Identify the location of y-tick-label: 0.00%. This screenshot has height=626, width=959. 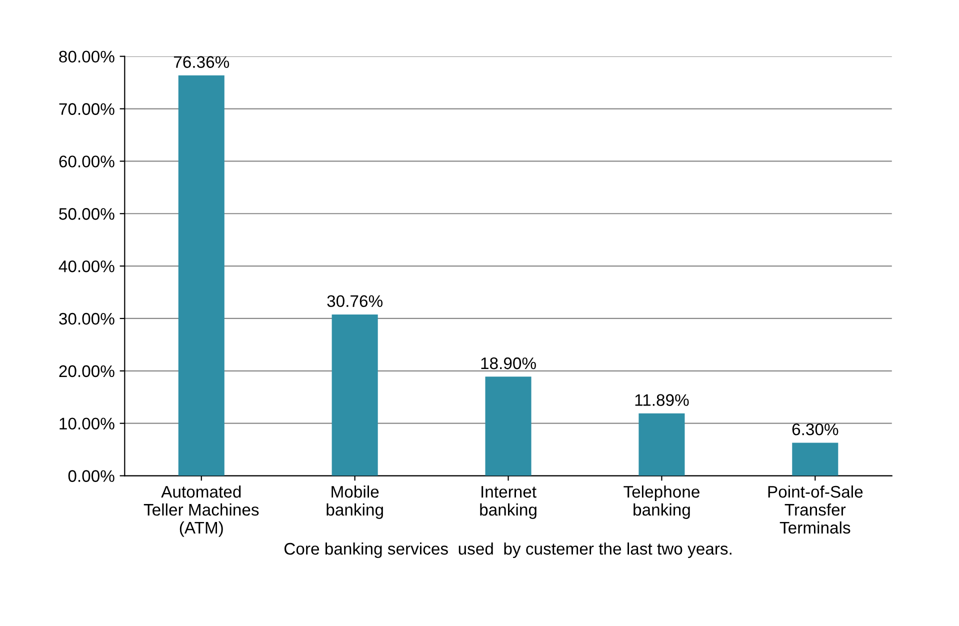
(91, 476).